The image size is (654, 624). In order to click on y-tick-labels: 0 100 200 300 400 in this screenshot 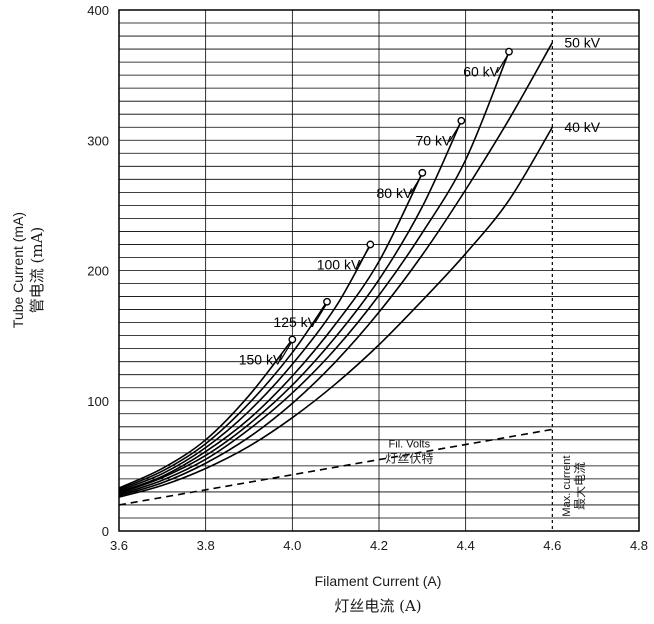, I will do `click(98, 271)`.